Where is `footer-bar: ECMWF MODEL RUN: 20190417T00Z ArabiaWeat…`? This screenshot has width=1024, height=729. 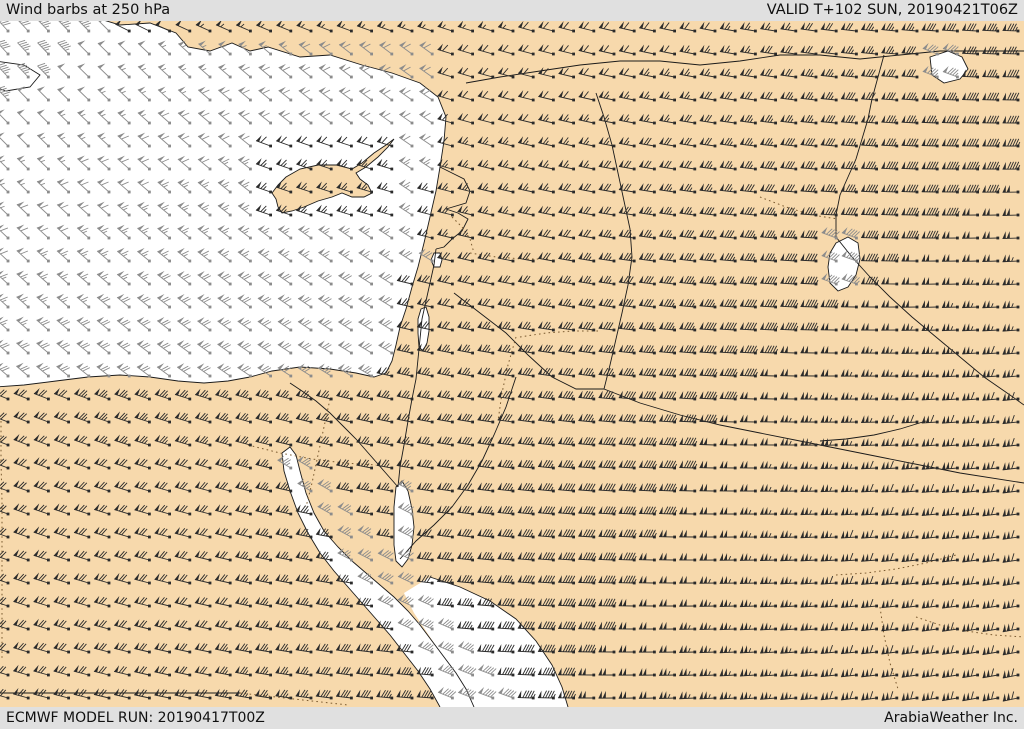 footer-bar: ECMWF MODEL RUN: 20190417T00Z ArabiaWeat… is located at coordinates (512, 718).